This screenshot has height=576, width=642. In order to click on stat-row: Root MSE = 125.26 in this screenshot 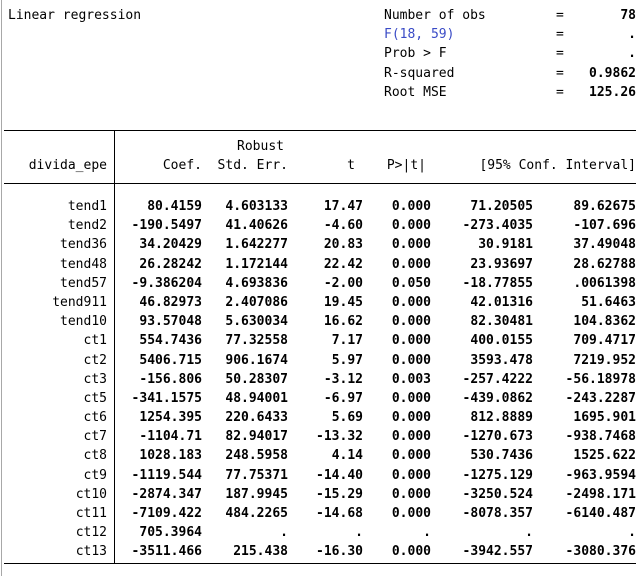, I will do `click(510, 92)`.